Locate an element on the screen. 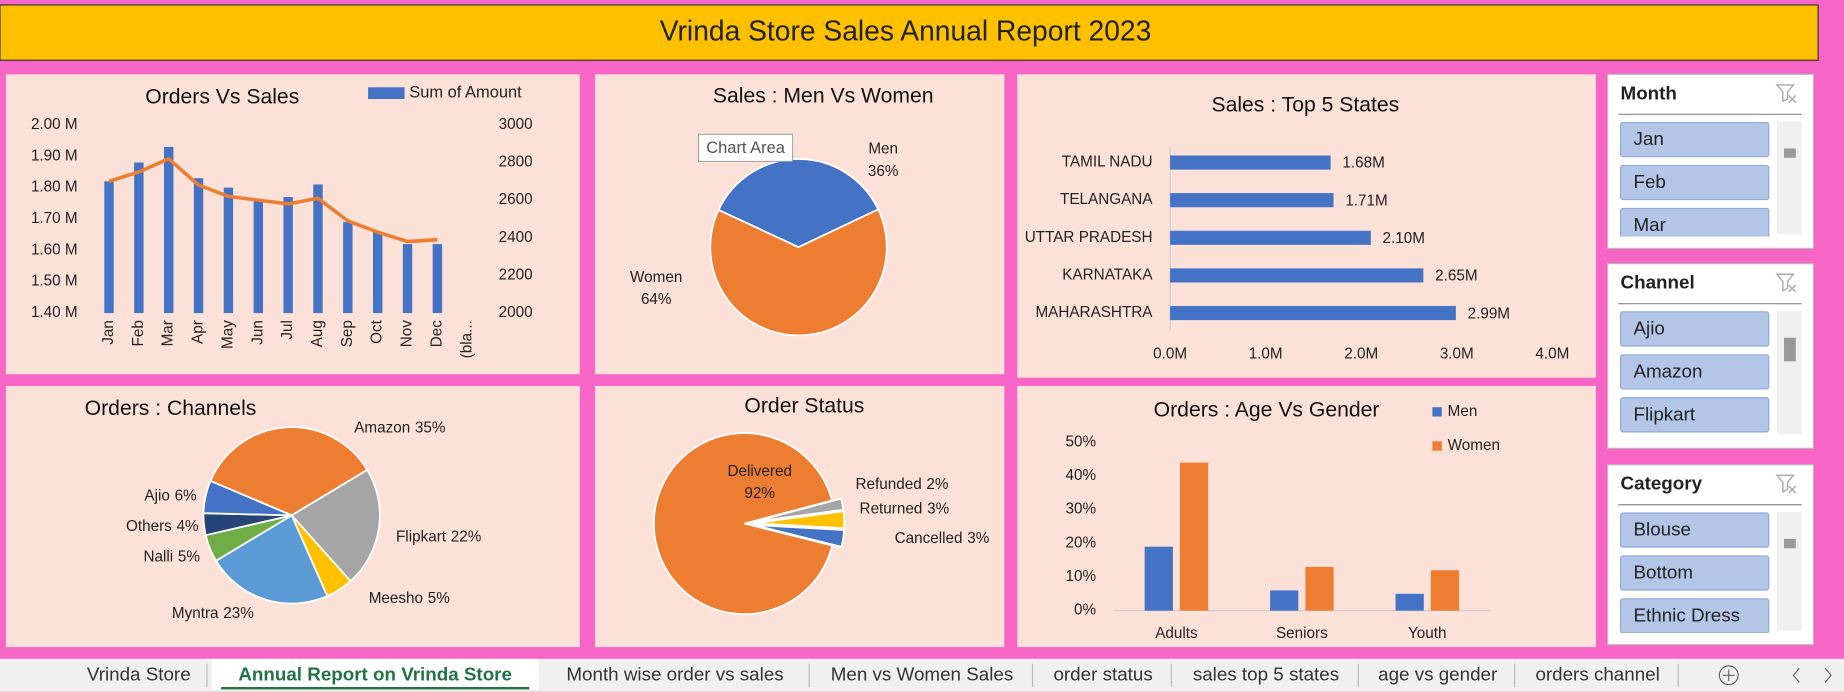  data-label-value: 35% is located at coordinates (430, 427).